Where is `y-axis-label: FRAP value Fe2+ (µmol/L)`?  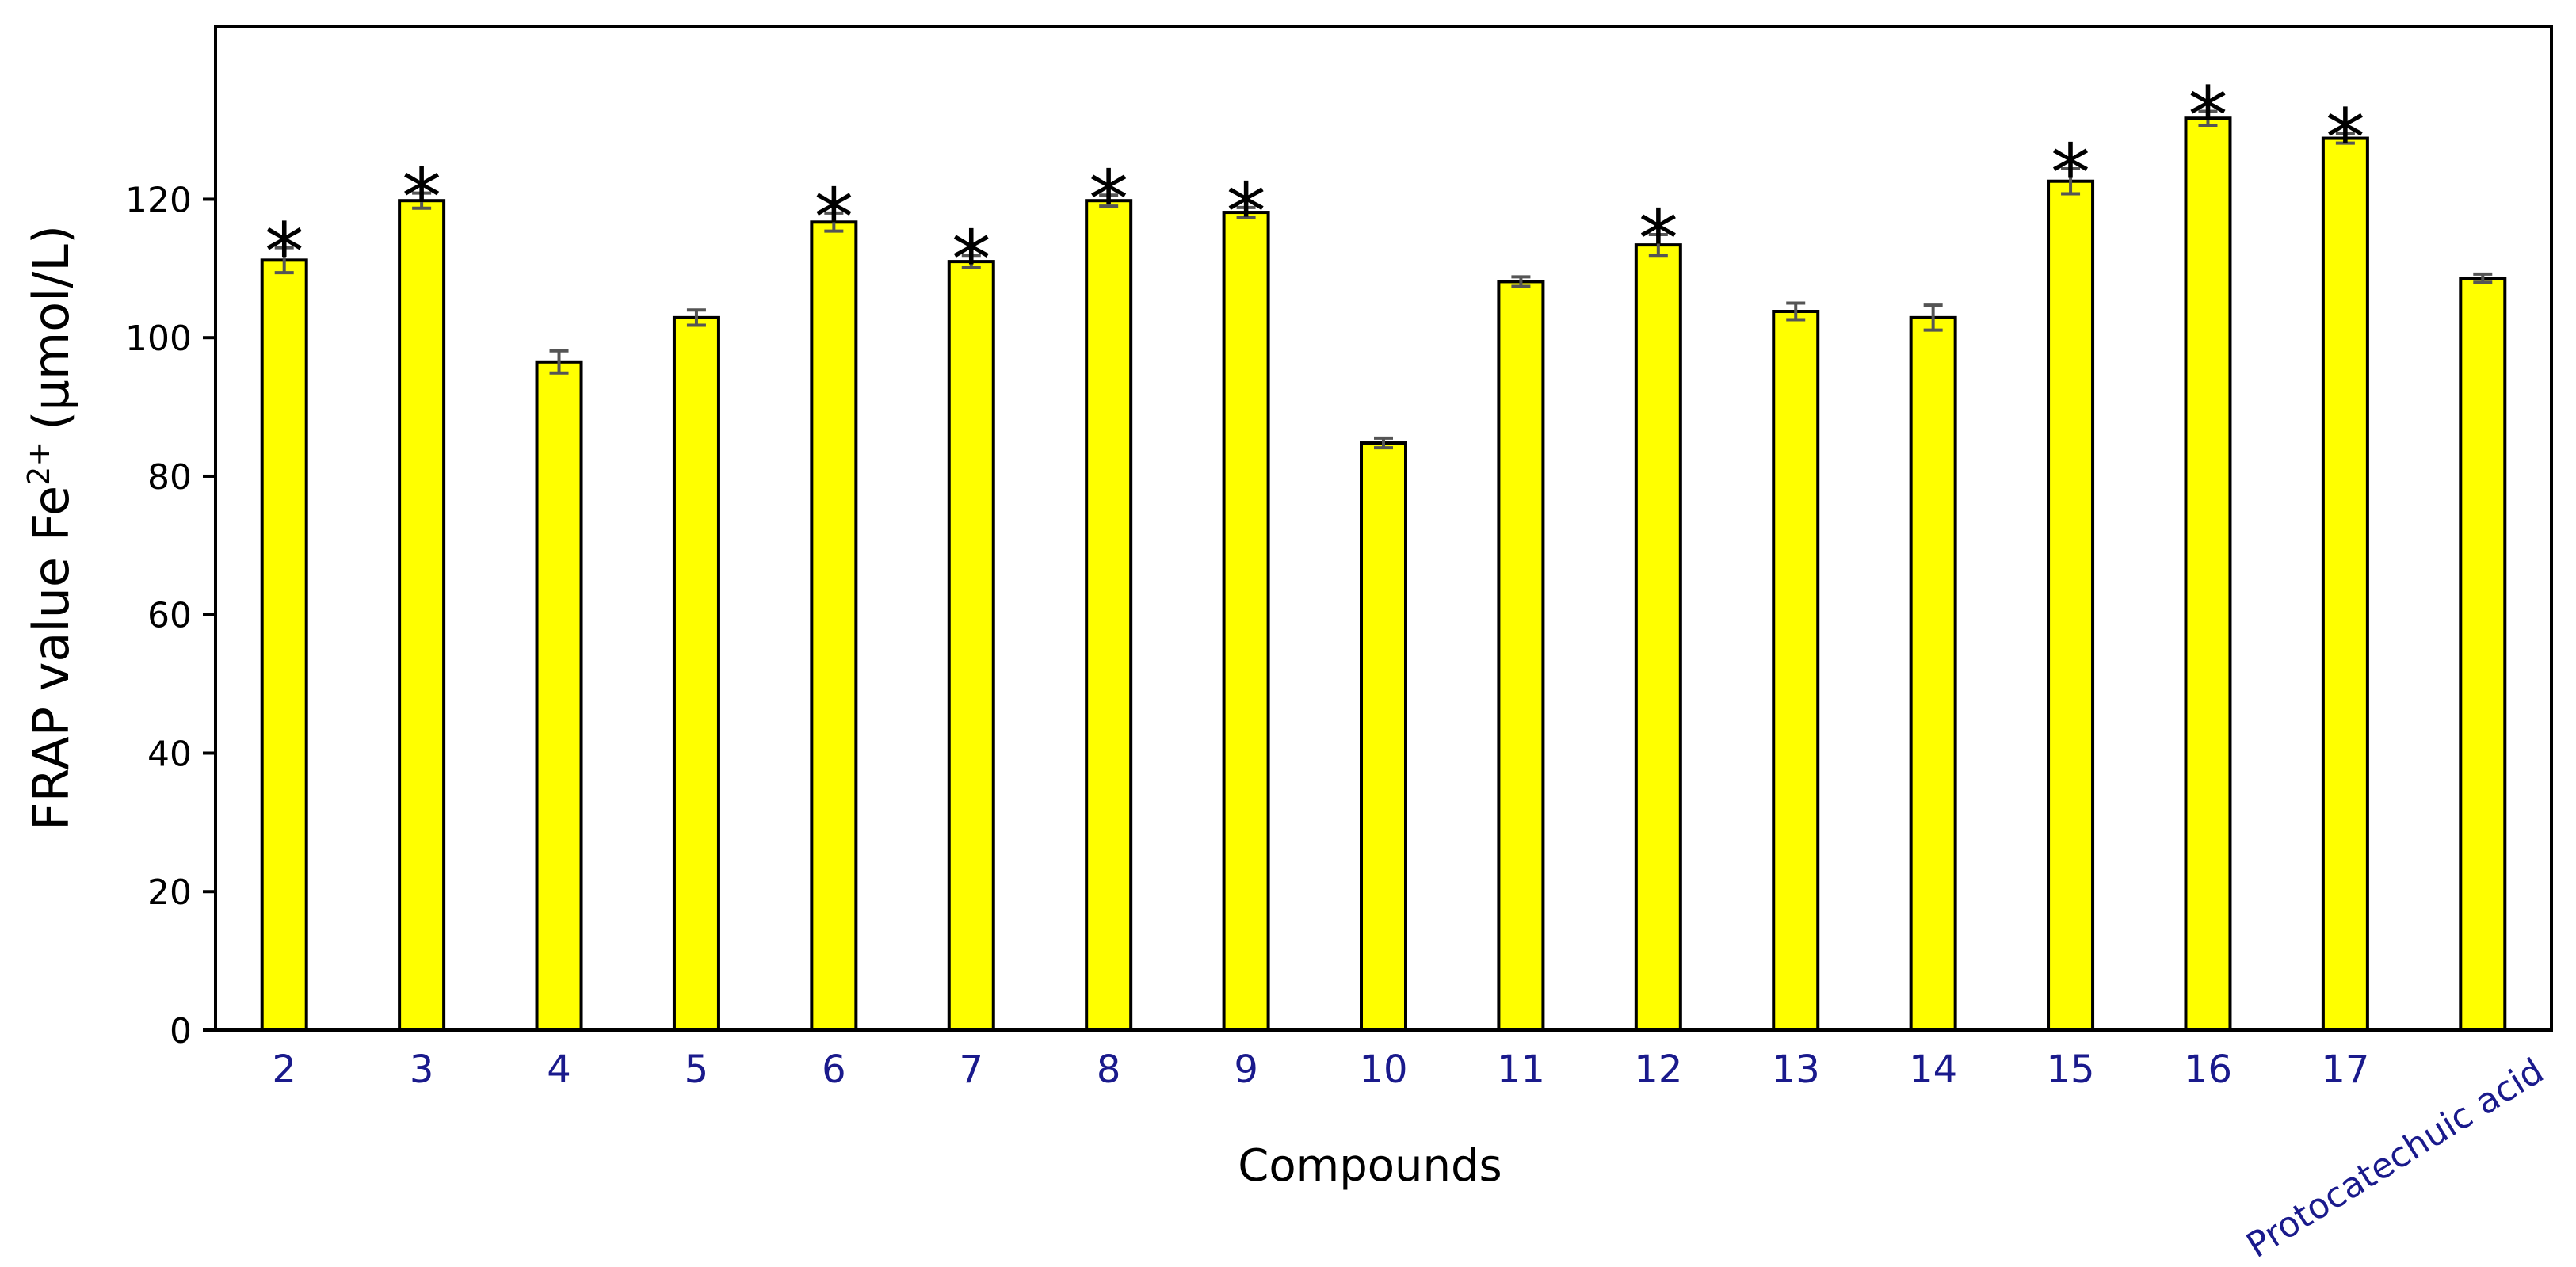 y-axis-label: FRAP value Fe2+ (µmol/L) is located at coordinates (50, 527).